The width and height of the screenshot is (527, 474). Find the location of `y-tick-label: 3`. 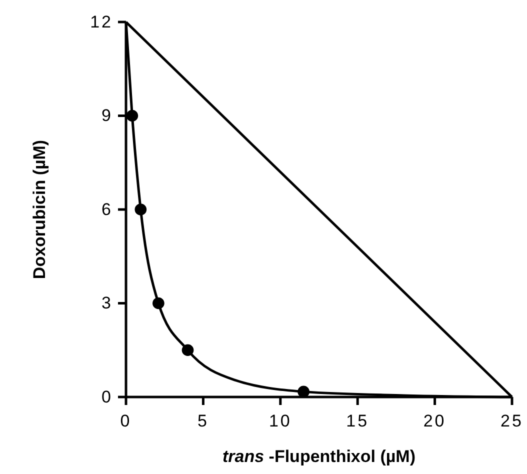

y-tick-label: 3 is located at coordinates (107, 303).